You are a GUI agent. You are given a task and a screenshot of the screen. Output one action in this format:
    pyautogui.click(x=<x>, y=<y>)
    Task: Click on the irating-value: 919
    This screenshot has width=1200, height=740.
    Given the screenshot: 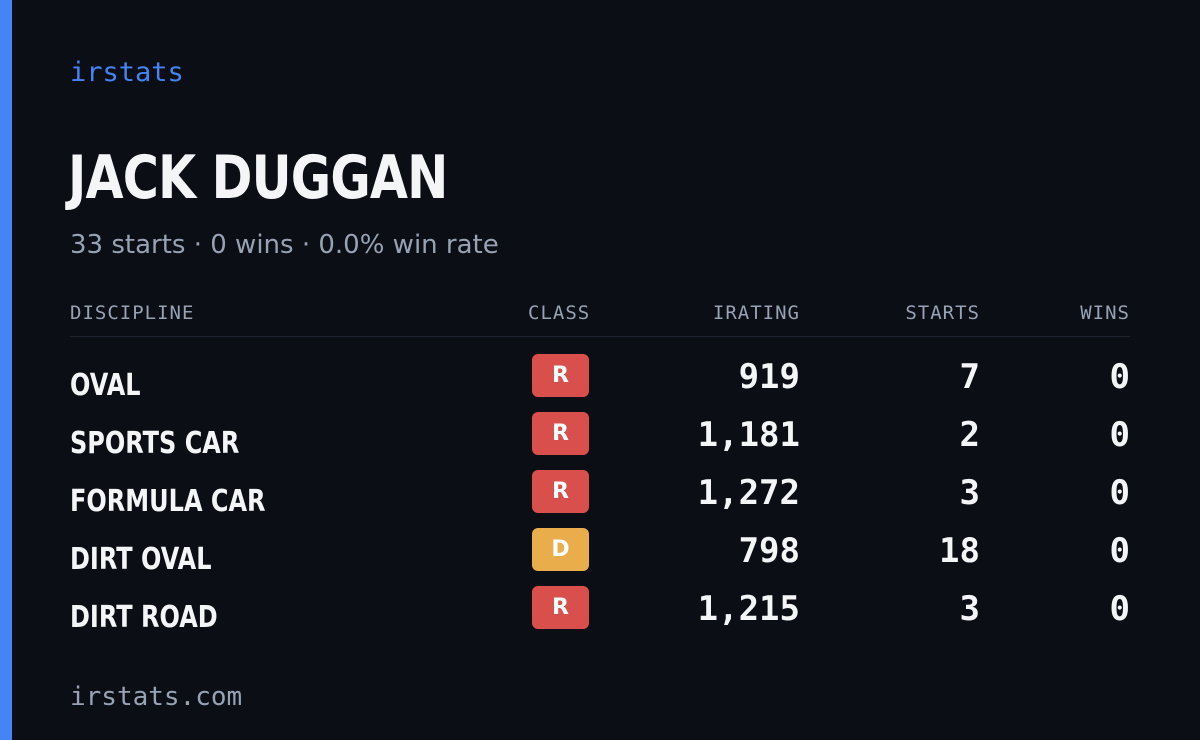 What is the action you would take?
    pyautogui.click(x=769, y=377)
    